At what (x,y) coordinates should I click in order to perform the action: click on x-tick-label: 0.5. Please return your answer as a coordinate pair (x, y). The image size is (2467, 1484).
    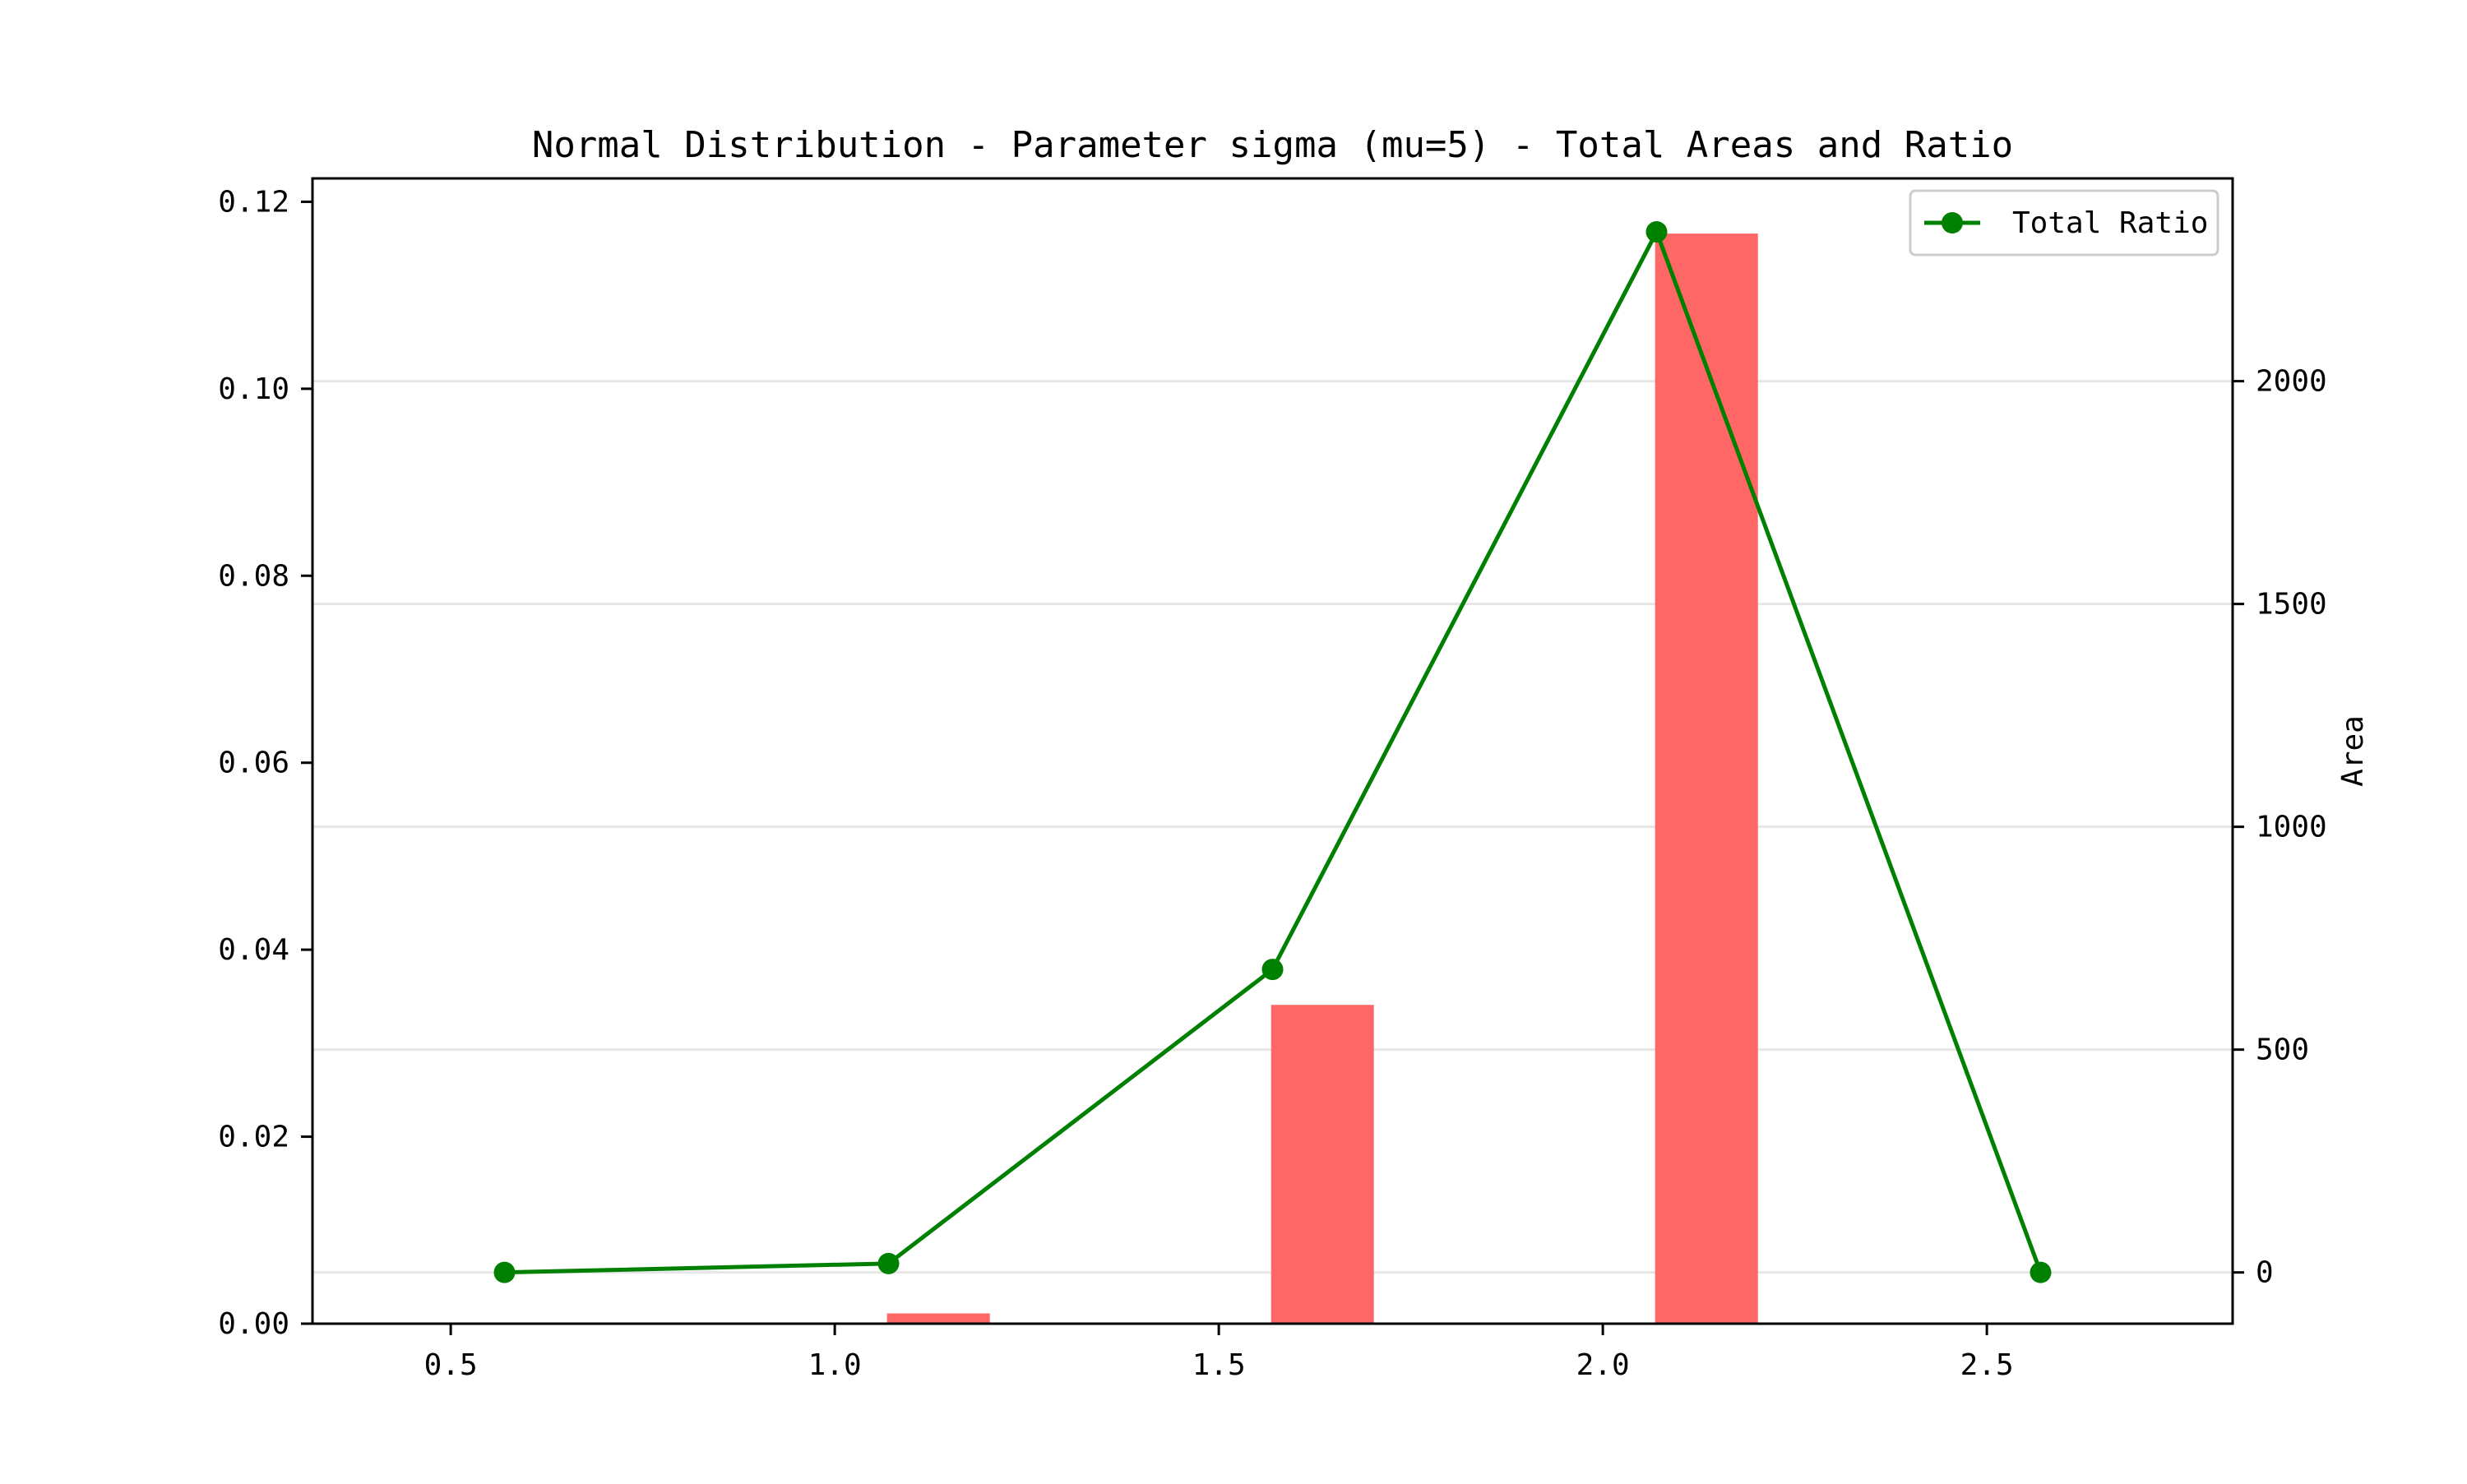
    Looking at the image, I should click on (451, 1365).